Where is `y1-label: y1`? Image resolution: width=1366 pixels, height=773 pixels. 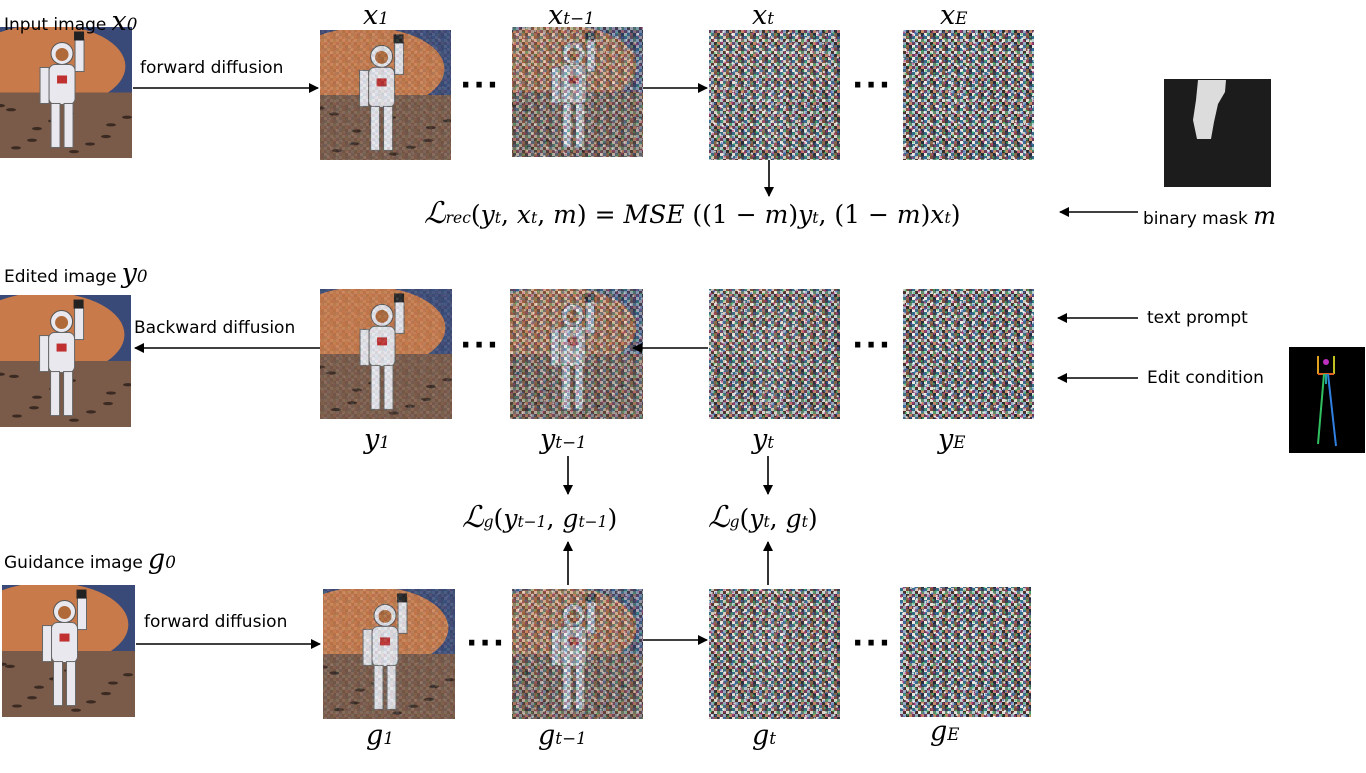 y1-label: y1 is located at coordinates (377, 439).